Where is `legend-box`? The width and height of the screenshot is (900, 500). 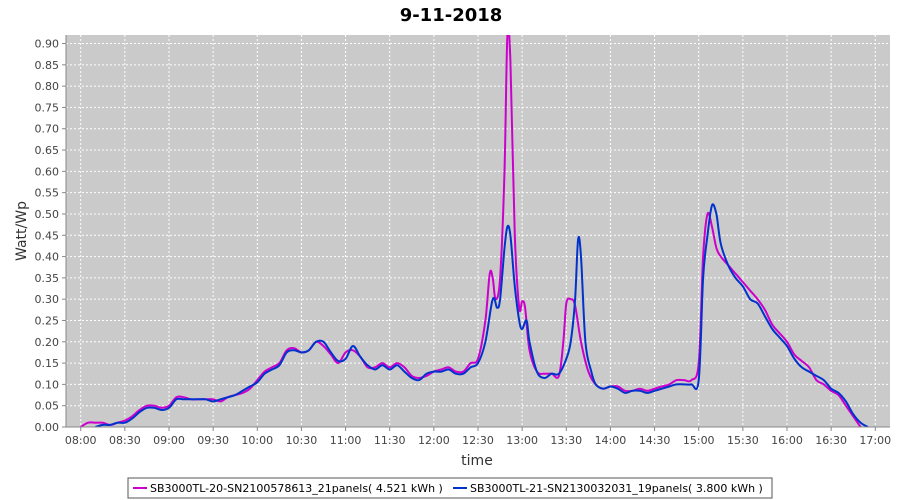 legend-box is located at coordinates (450, 488).